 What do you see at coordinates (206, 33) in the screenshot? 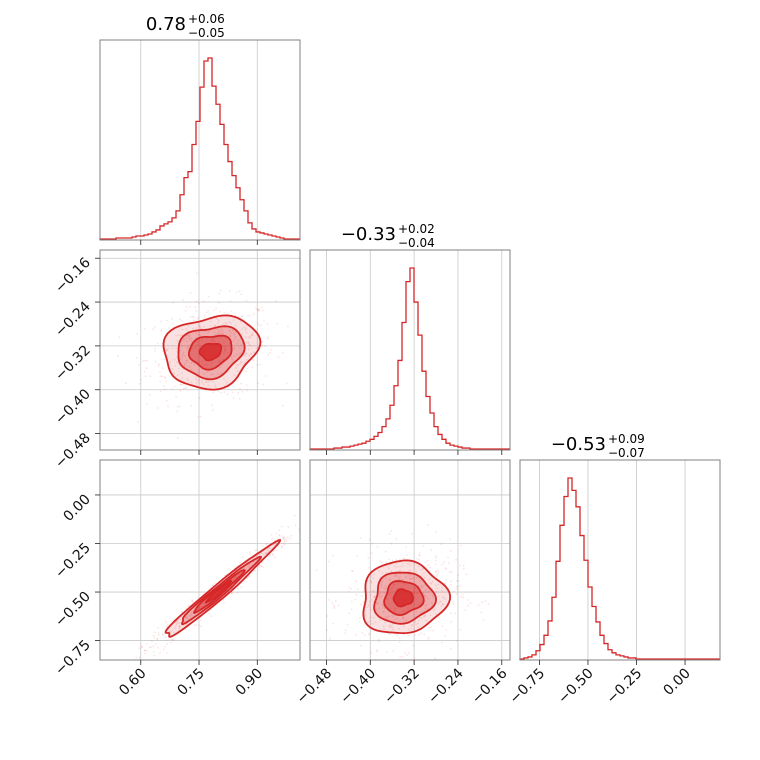
I see `title-minus-error: −0.05` at bounding box center [206, 33].